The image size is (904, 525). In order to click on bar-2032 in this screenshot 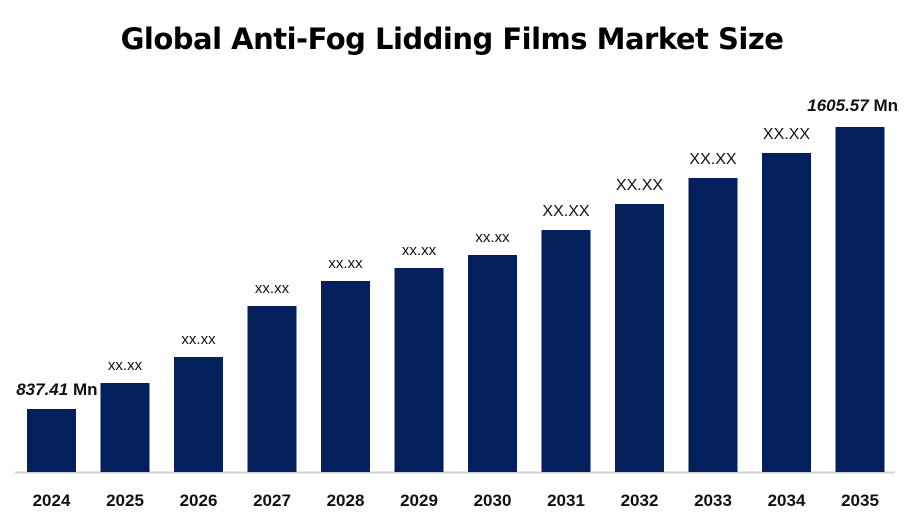, I will do `click(639, 338)`.